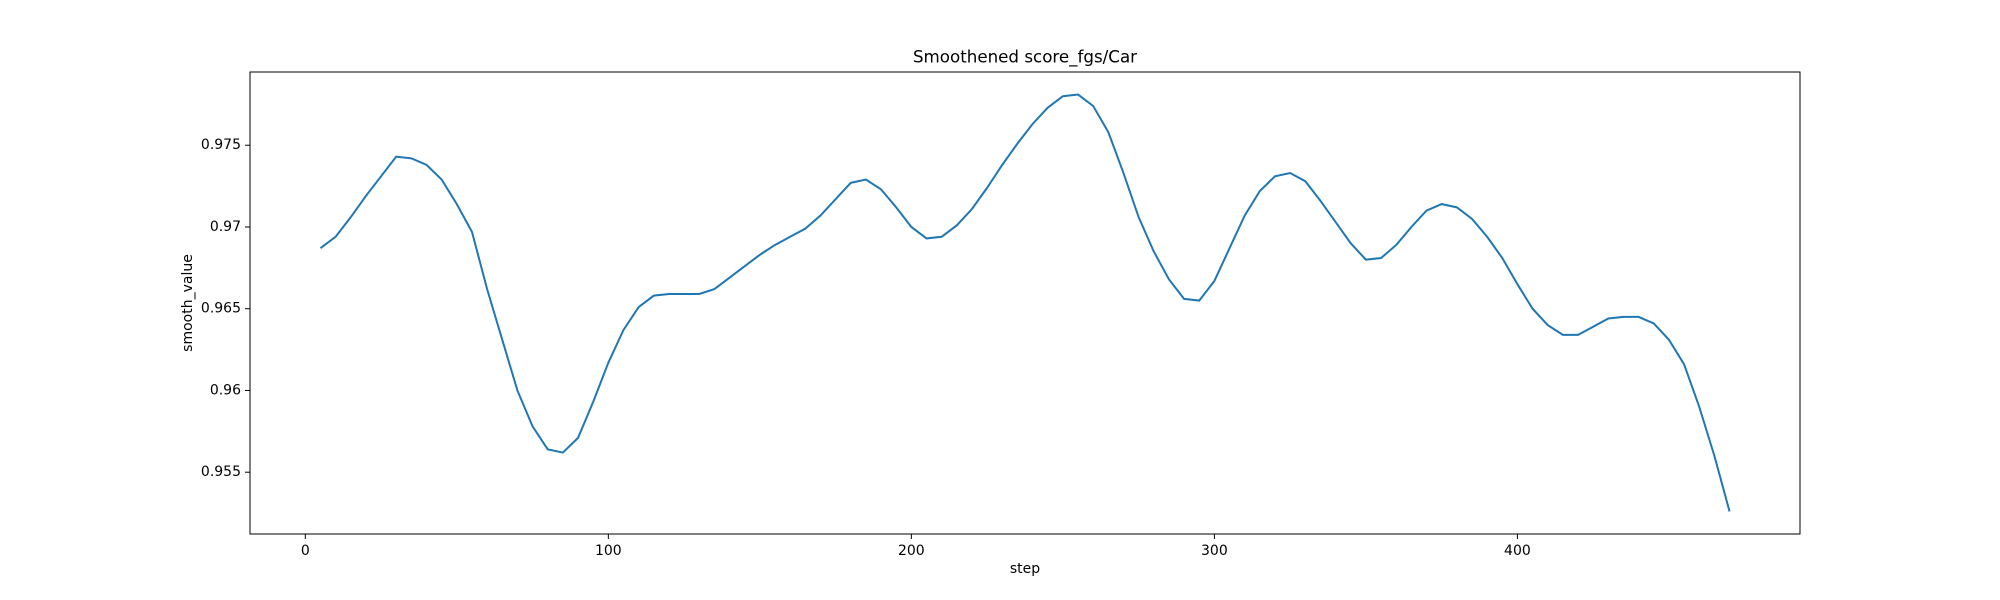  What do you see at coordinates (1214, 551) in the screenshot?
I see `x-tick-label: 300` at bounding box center [1214, 551].